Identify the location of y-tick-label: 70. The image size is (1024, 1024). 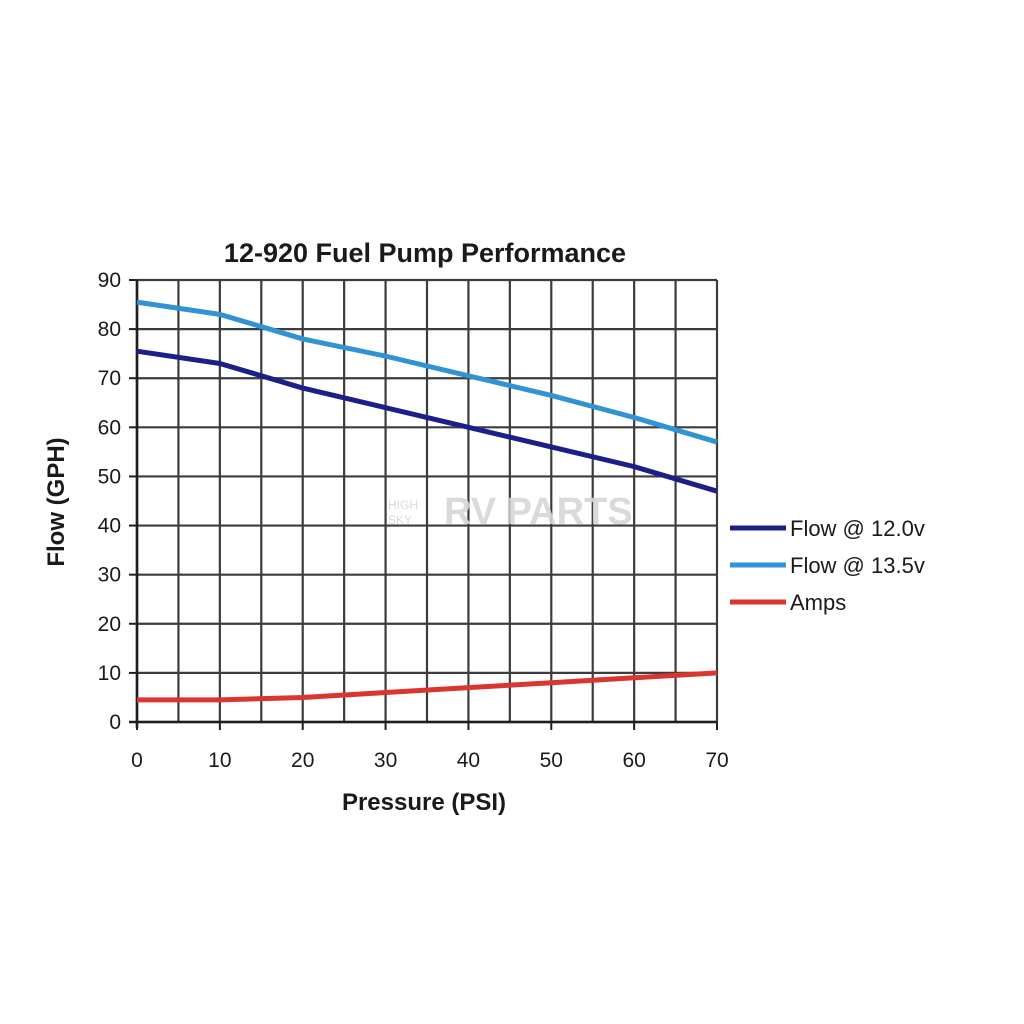
(109, 378).